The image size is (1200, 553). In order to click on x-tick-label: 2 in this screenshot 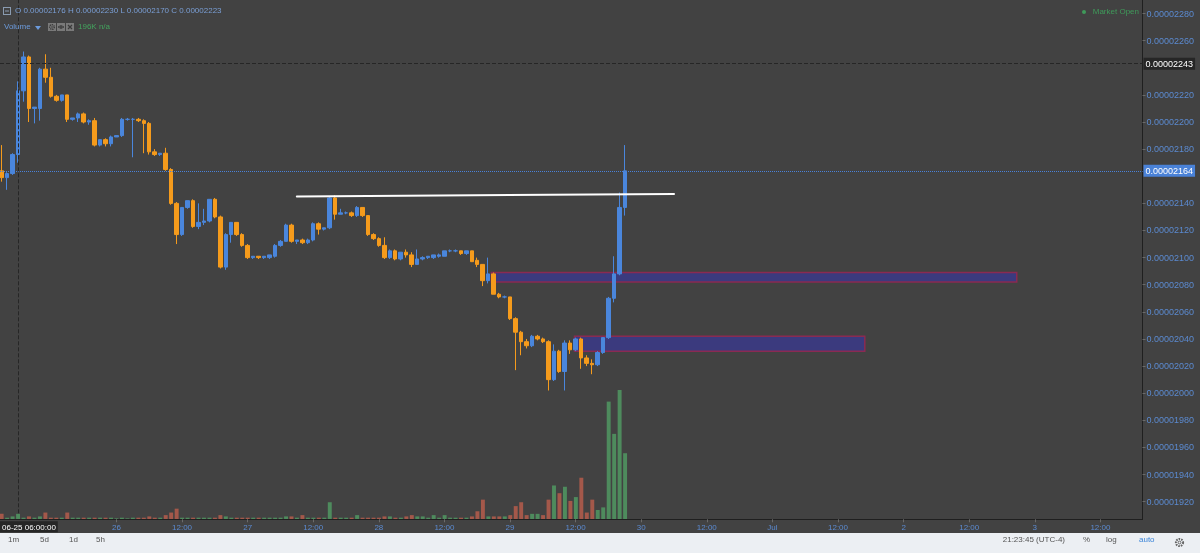, I will do `click(904, 527)`.